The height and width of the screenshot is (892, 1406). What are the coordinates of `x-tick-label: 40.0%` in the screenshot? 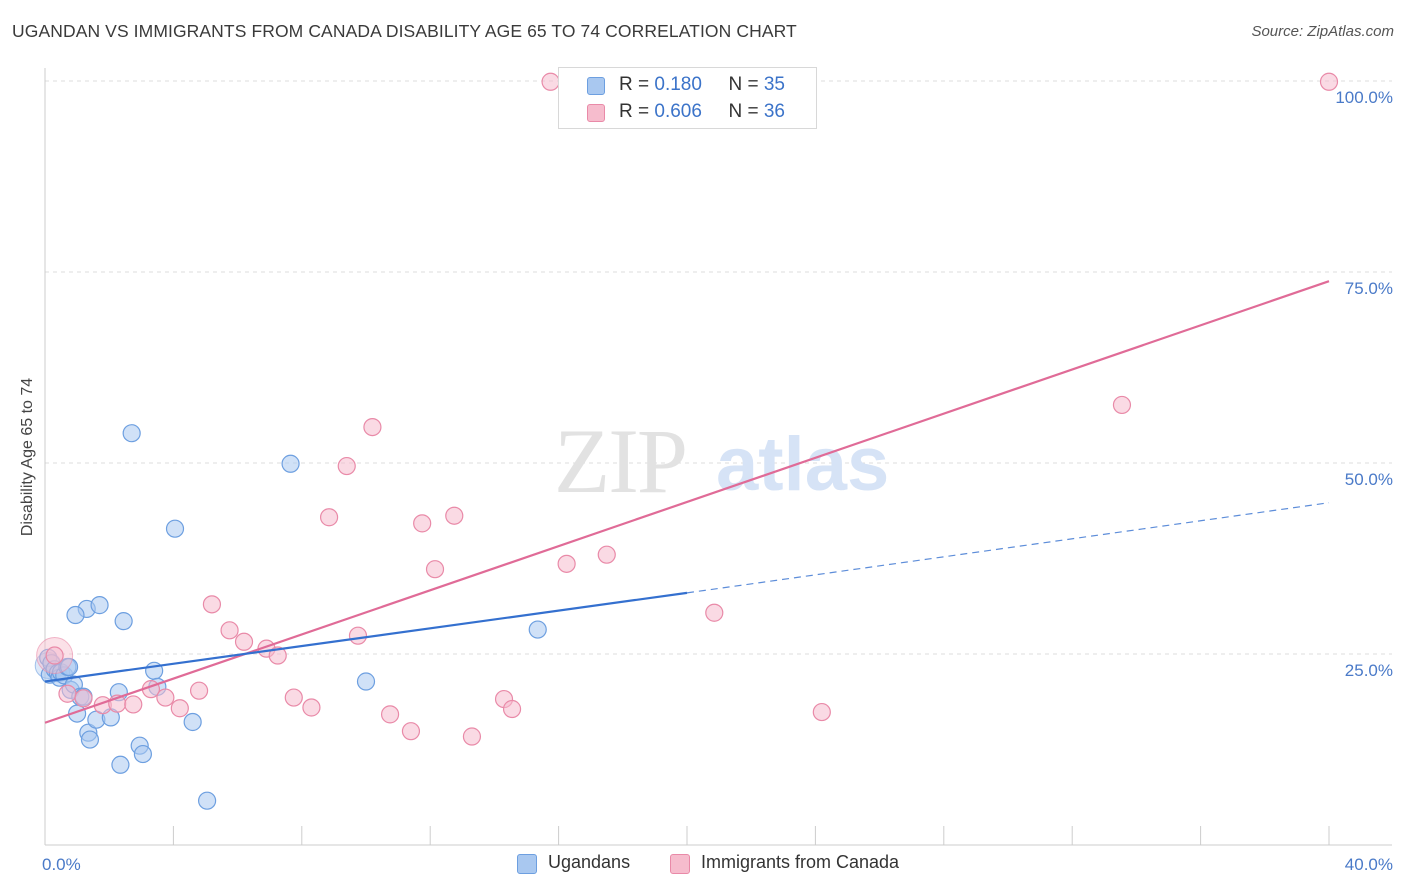 It's located at (1369, 864).